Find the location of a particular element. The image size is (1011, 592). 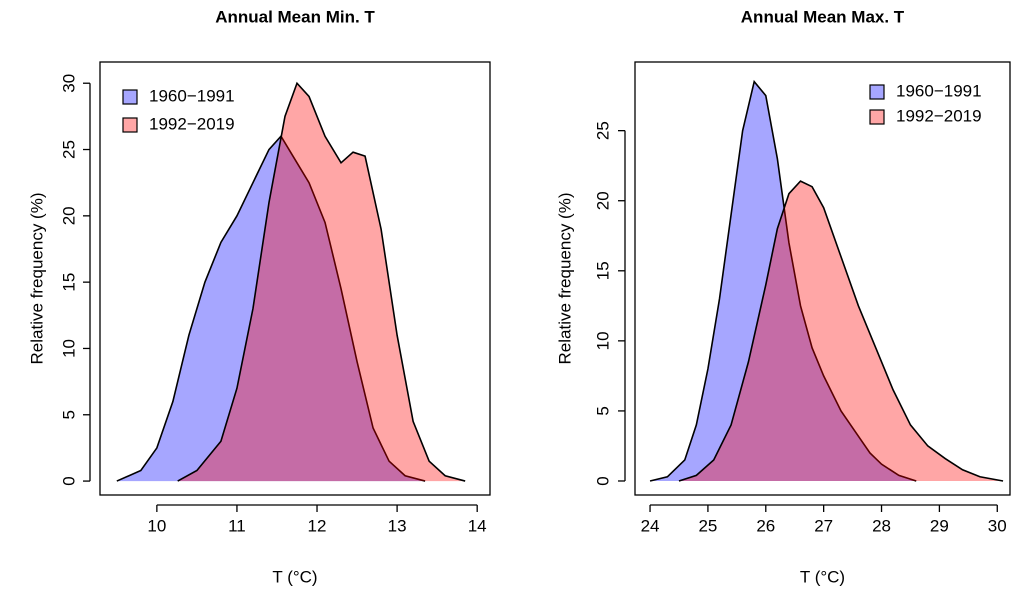

x-tick-label: 28 is located at coordinates (881, 525).